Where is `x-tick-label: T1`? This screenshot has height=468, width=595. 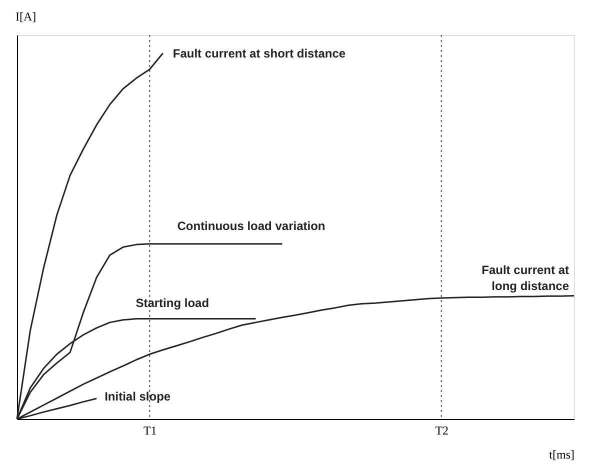 x-tick-label: T1 is located at coordinates (150, 431).